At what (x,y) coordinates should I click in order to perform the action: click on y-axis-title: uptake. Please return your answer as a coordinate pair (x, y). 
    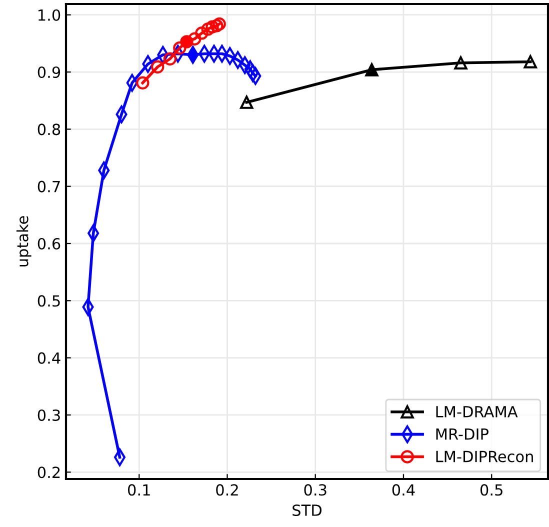
    Looking at the image, I should click on (24, 241).